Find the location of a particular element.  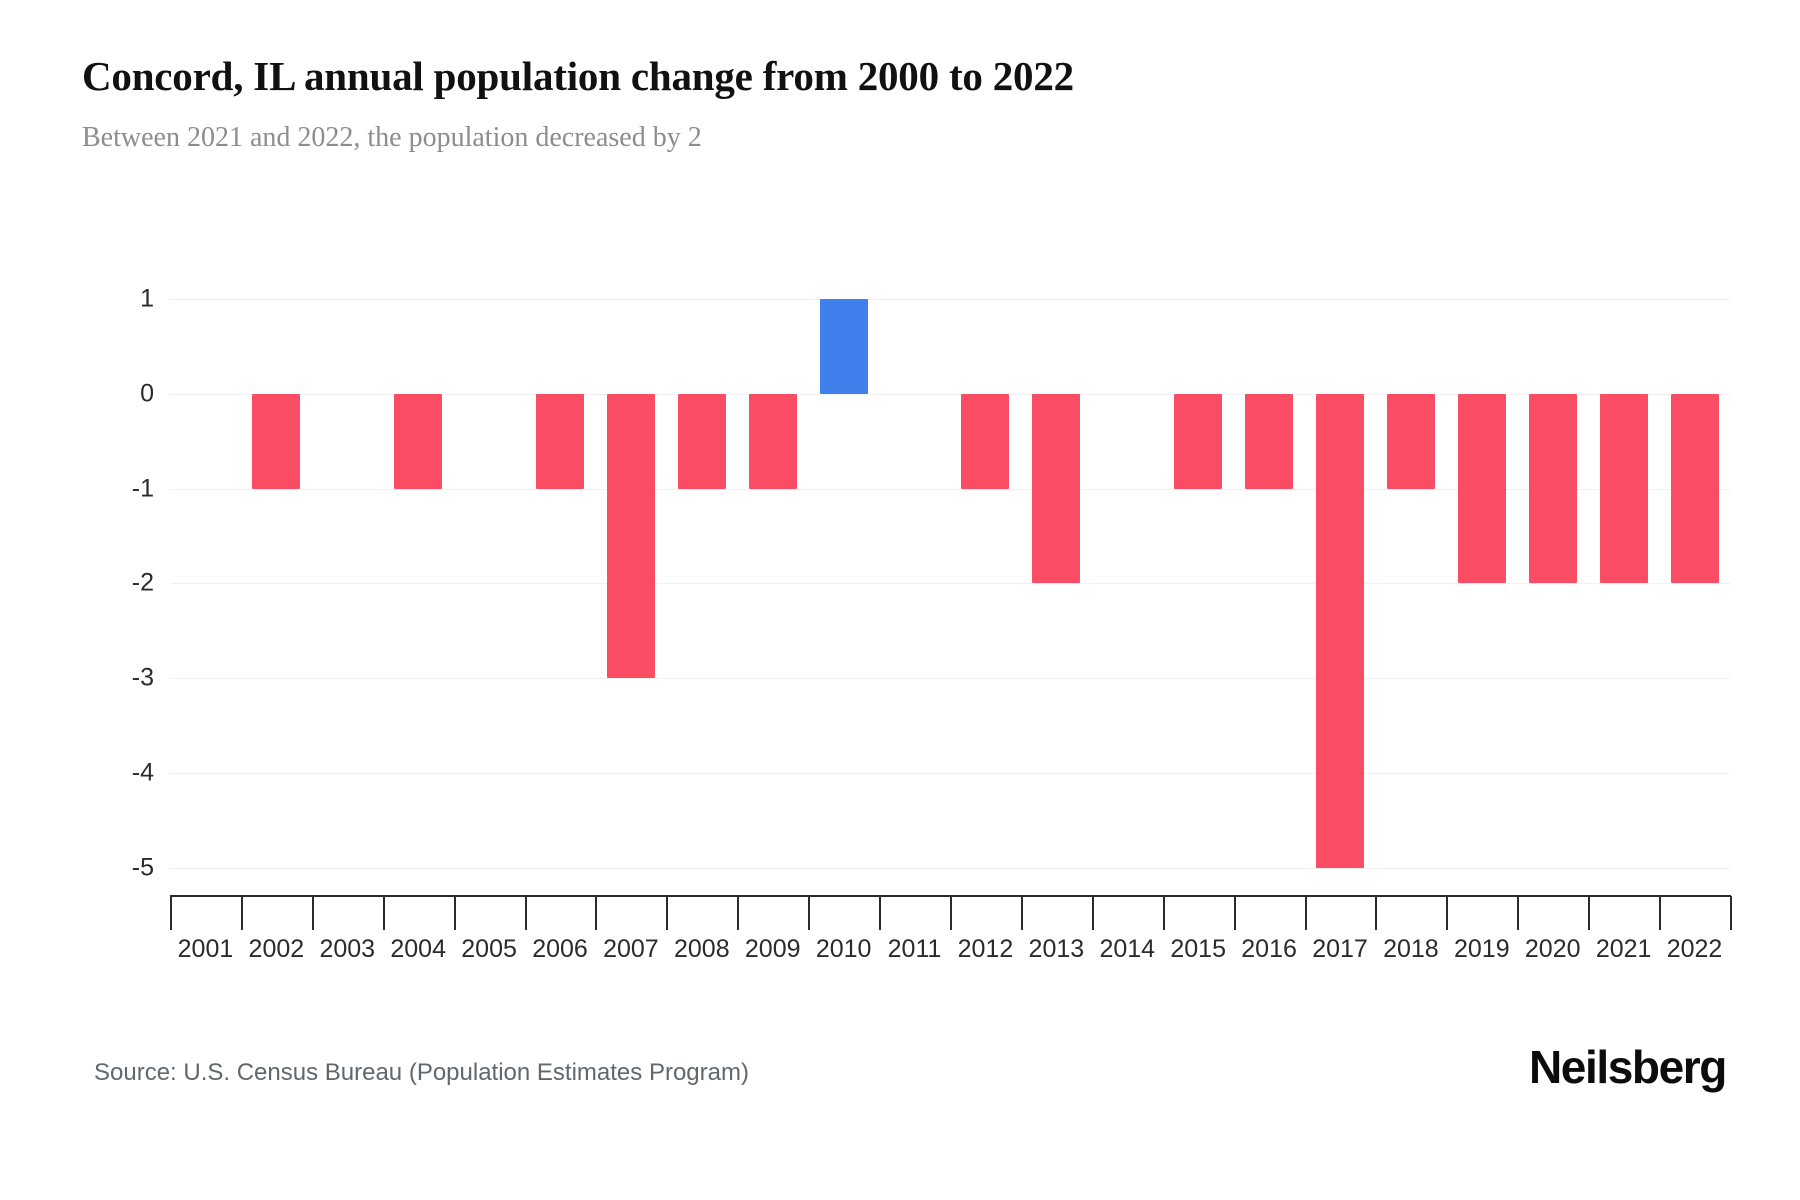

gridline--3 is located at coordinates (950, 679).